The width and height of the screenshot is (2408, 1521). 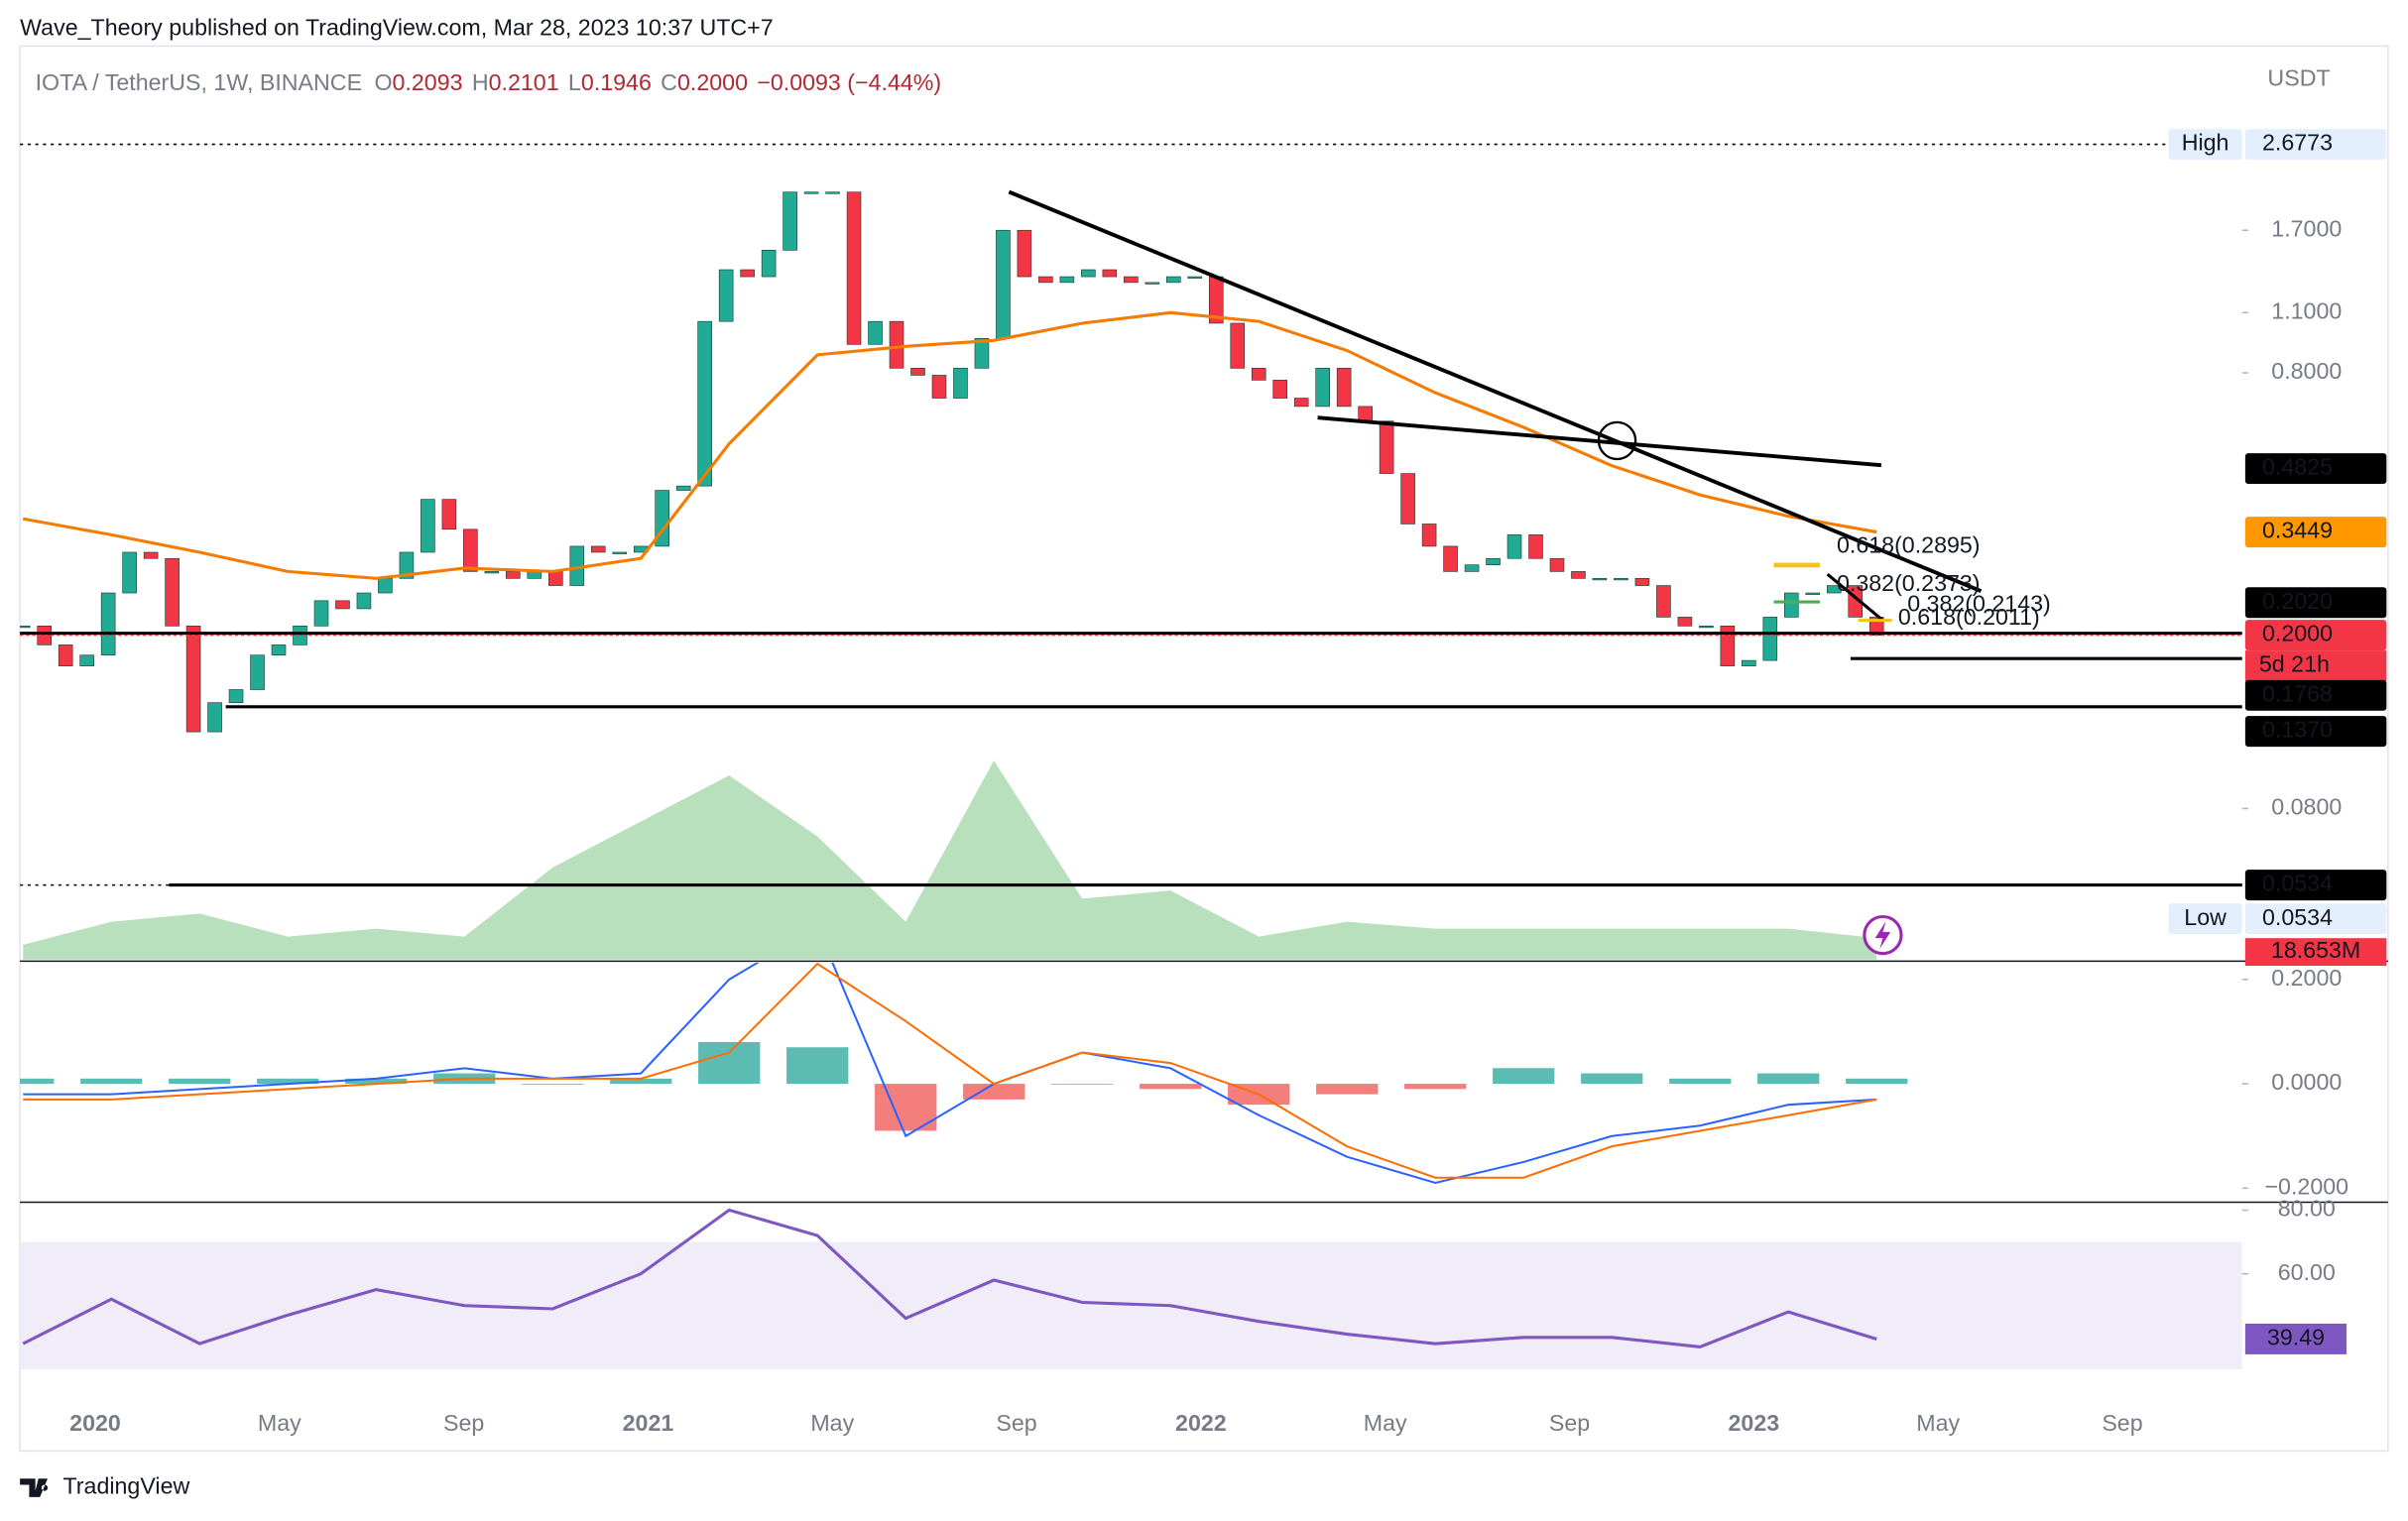 What do you see at coordinates (2298, 633) in the screenshot?
I see `price-tag-label: 0.2000` at bounding box center [2298, 633].